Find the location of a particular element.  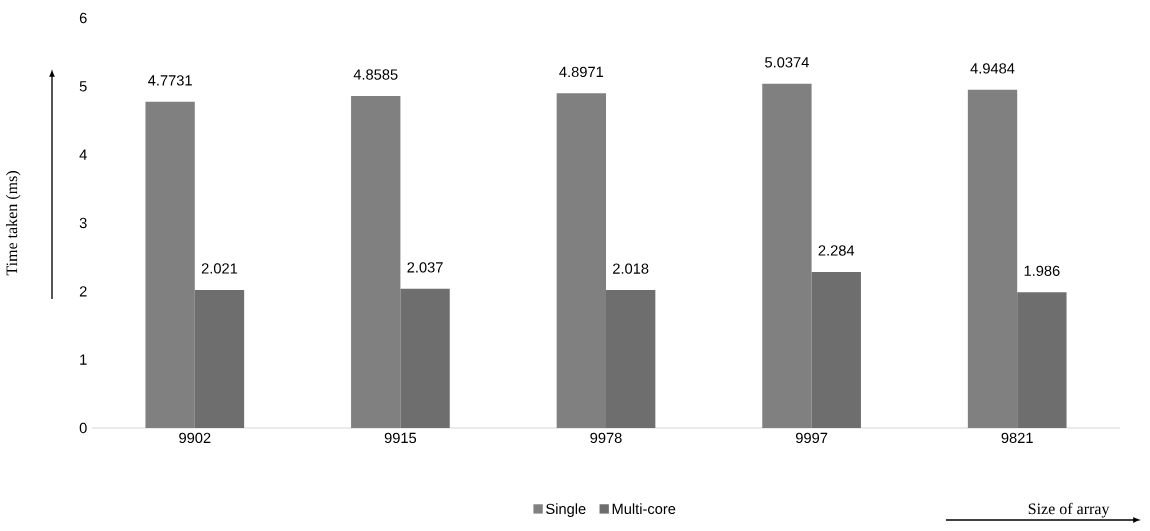

y-tick-label: 5 is located at coordinates (83, 86).